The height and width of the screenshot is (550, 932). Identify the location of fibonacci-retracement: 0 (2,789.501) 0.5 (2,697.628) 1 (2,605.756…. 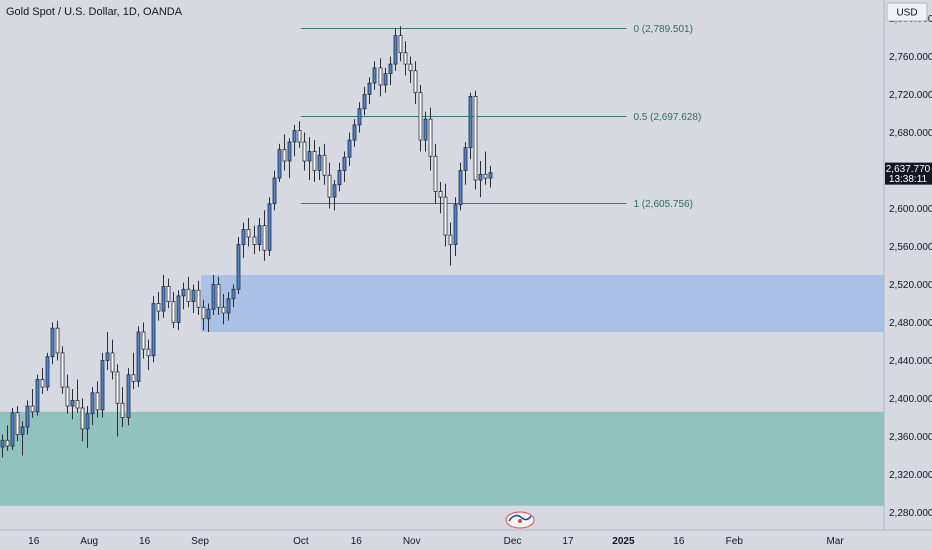
(500, 117).